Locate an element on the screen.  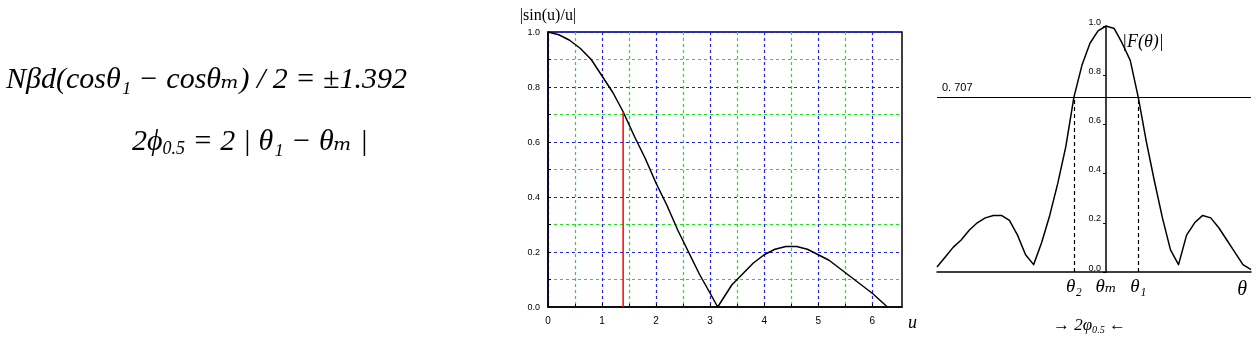
x-tick-label: θₘ is located at coordinates (1106, 285).